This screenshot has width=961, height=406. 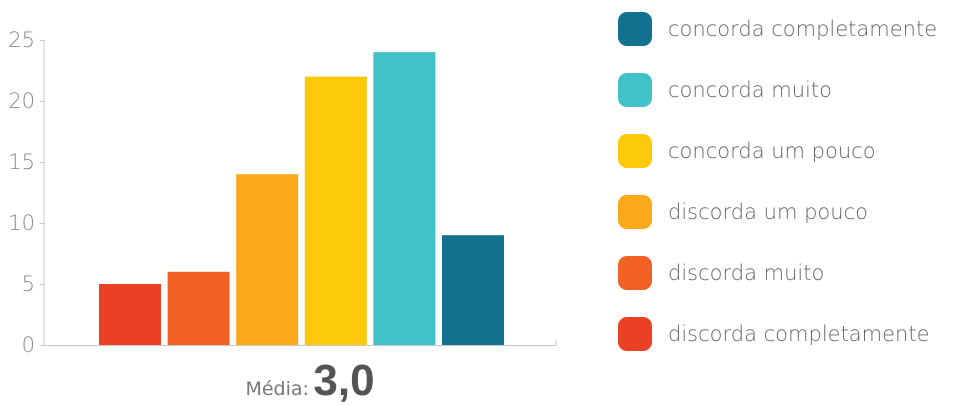 What do you see at coordinates (21, 101) in the screenshot?
I see `y-tick-label: 20` at bounding box center [21, 101].